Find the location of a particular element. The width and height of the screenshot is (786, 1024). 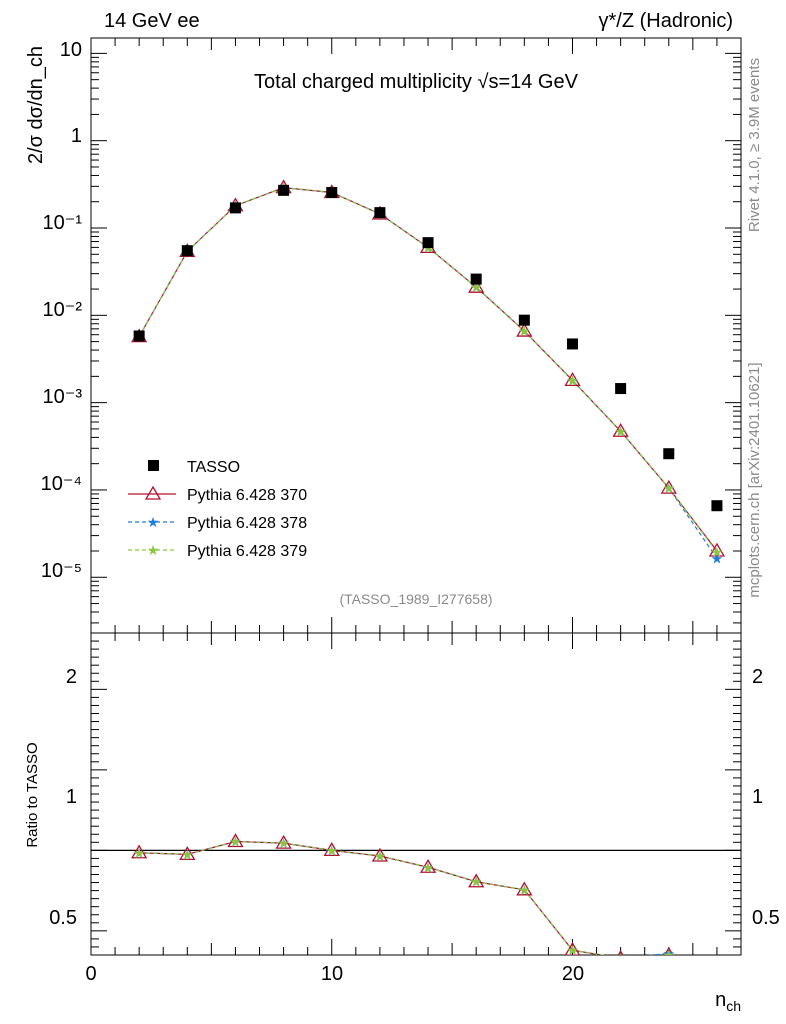

ratio-y-tick-label-1-right: 1 is located at coordinates (757, 797).